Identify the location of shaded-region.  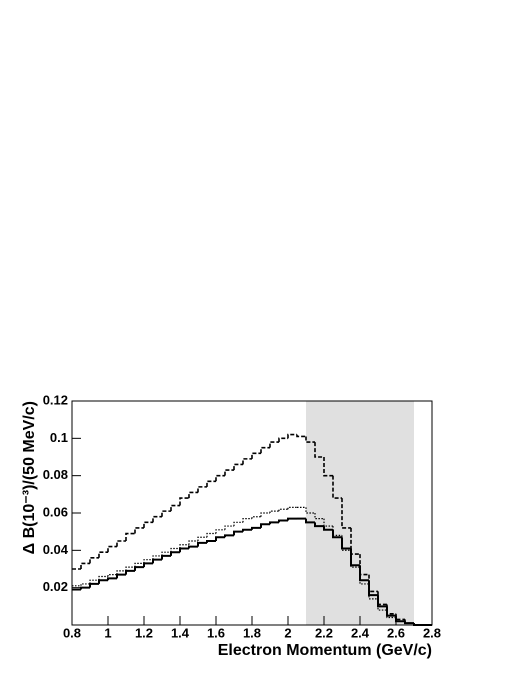
(360, 513).